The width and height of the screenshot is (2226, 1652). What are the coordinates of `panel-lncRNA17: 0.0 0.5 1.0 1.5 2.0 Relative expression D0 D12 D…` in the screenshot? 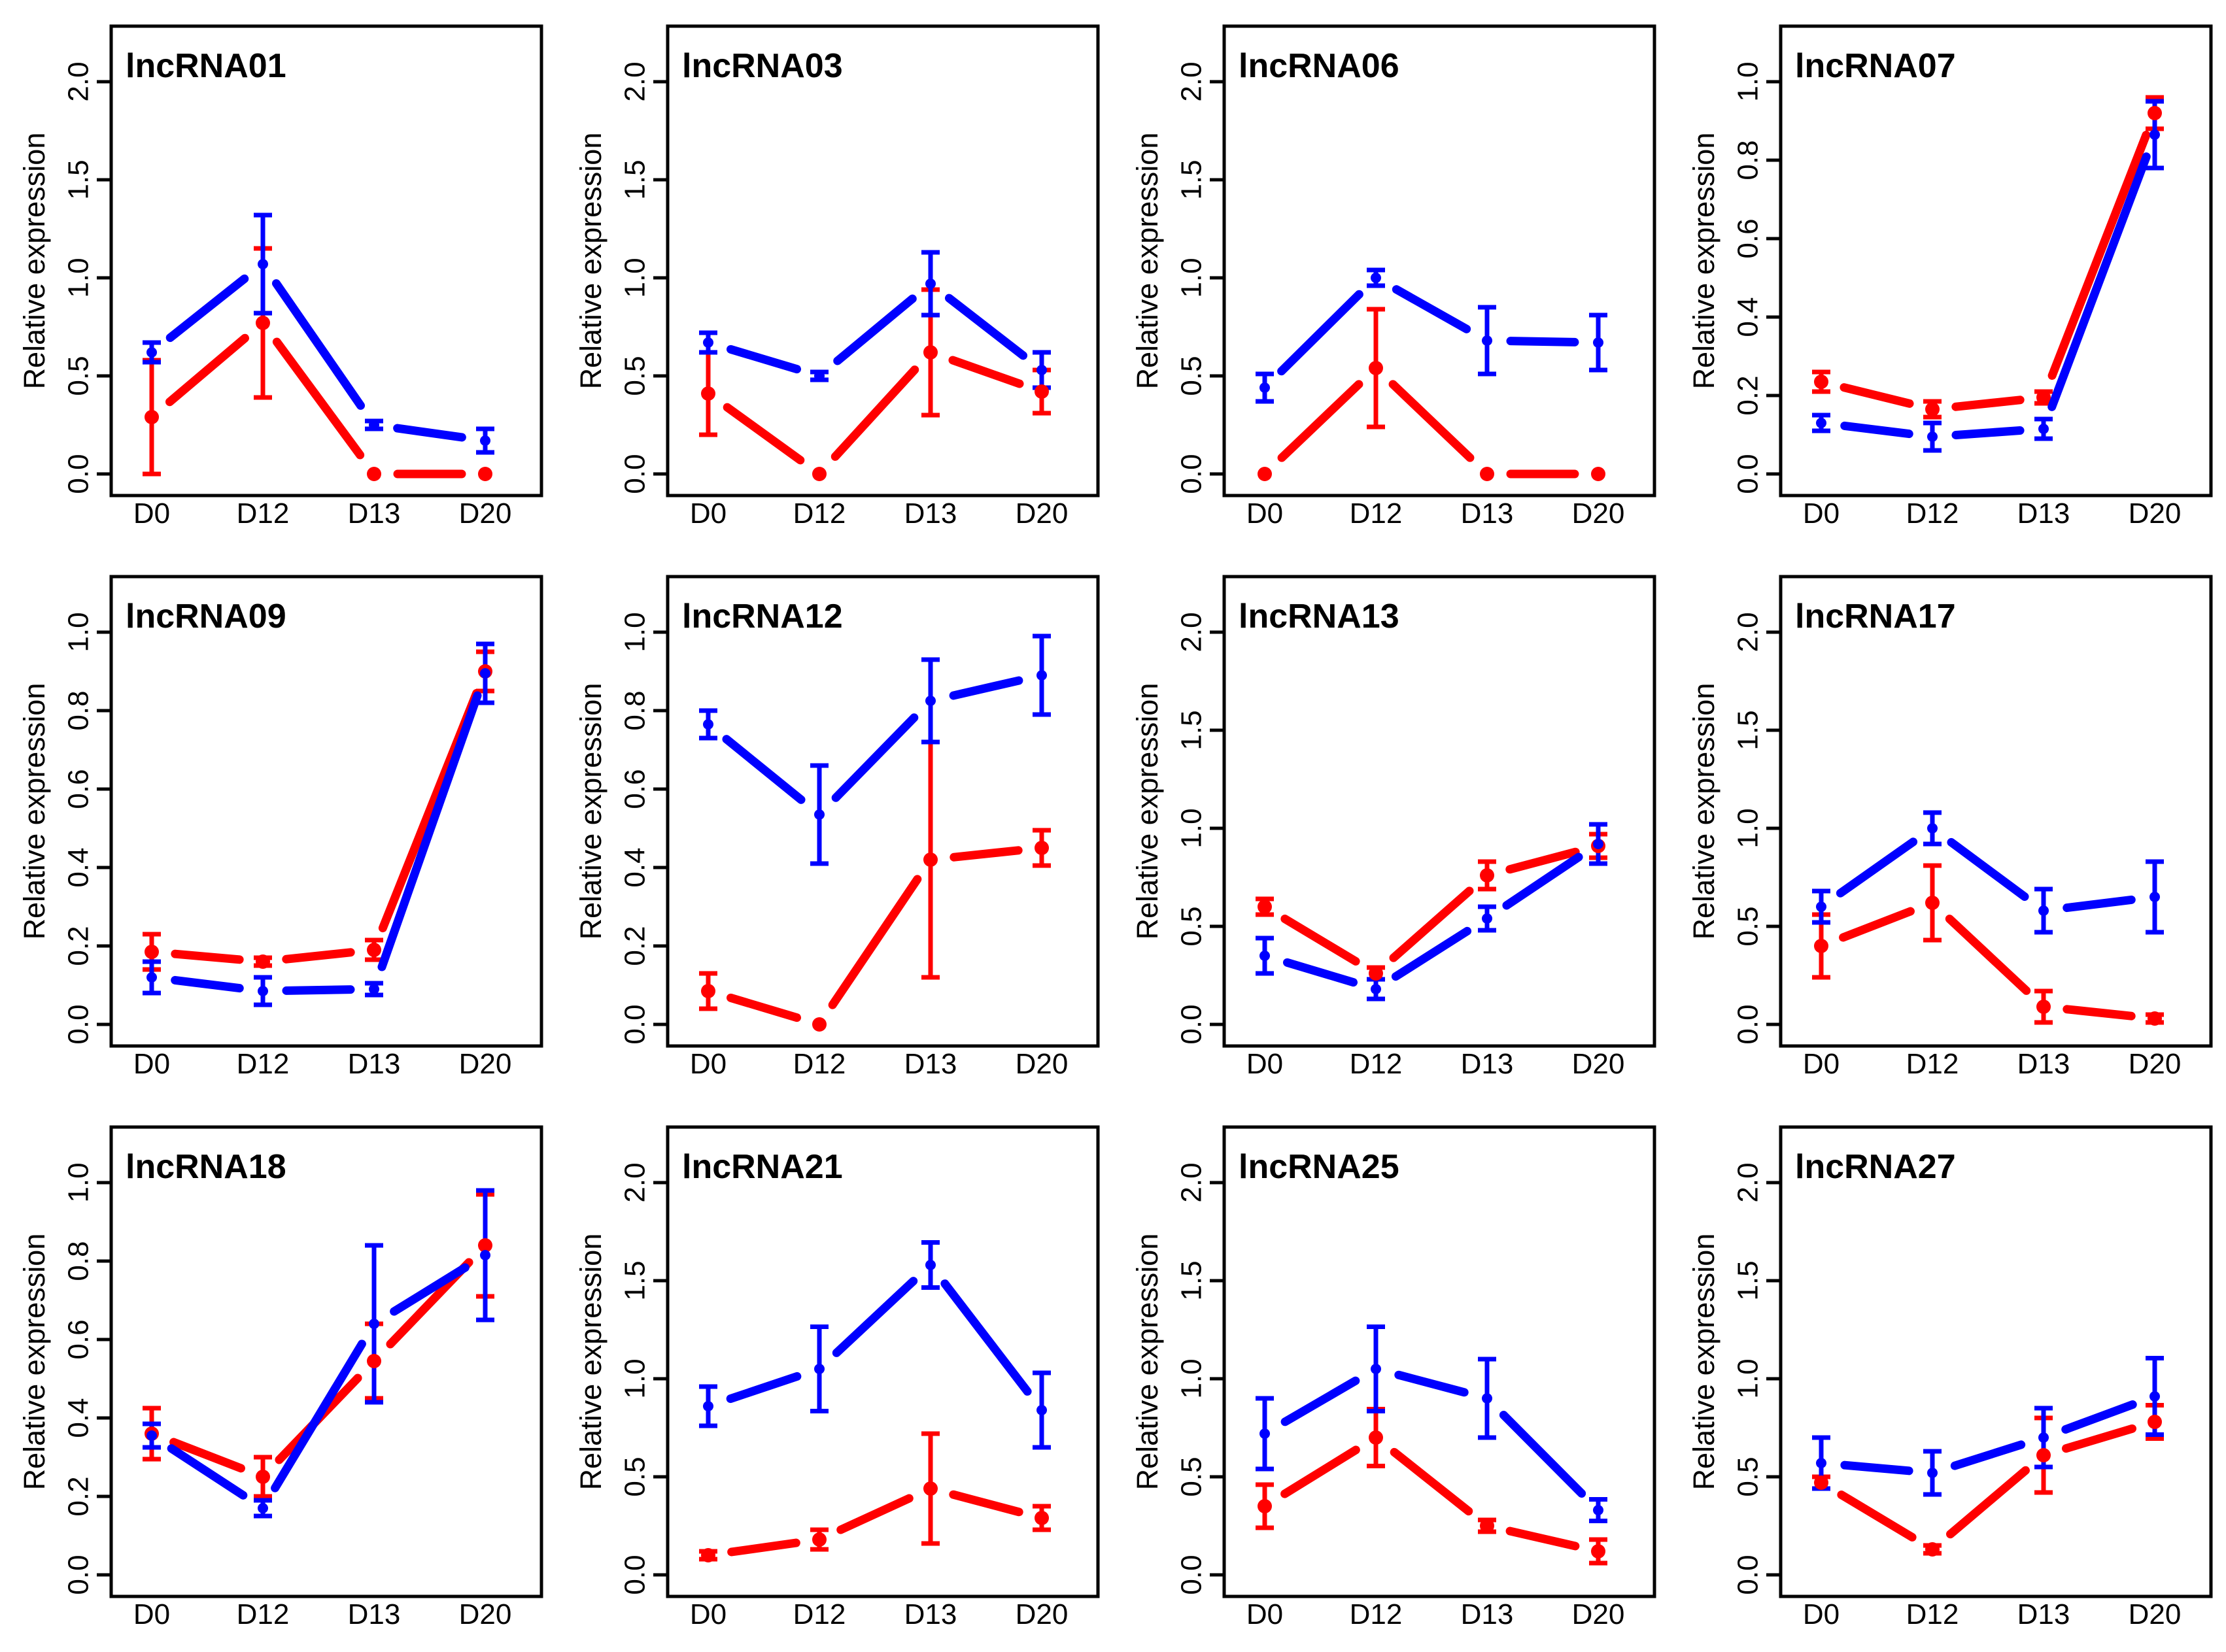 It's located at (1950, 827).